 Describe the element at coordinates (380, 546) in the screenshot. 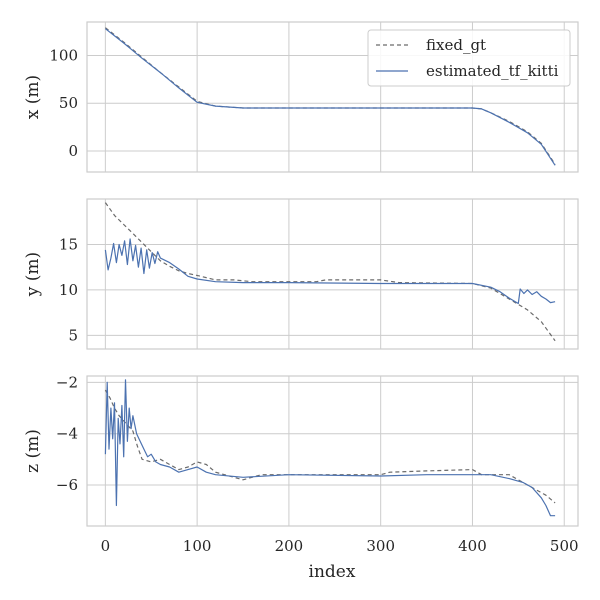

I see `x-tick-label: 300` at that location.